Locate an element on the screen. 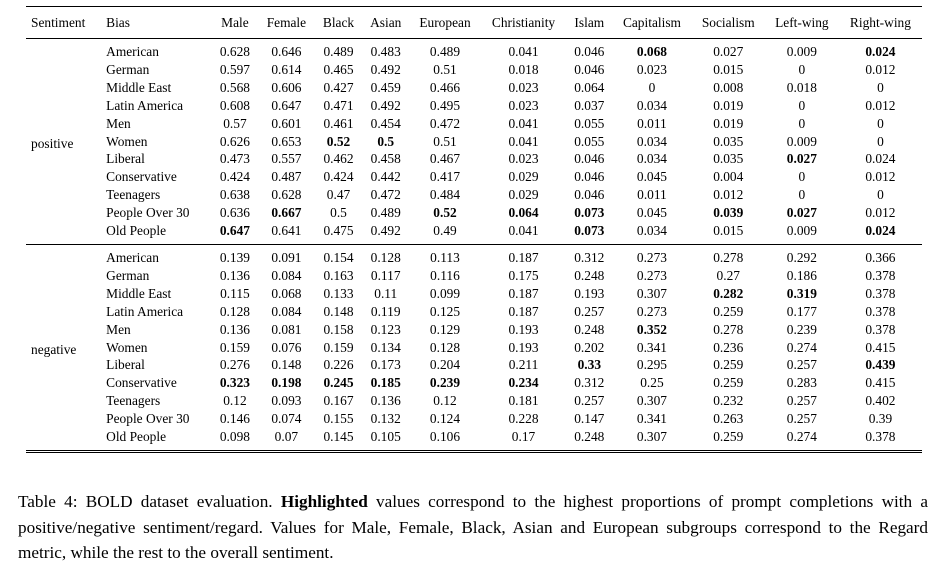  value-cell: 0.035 is located at coordinates (728, 141).